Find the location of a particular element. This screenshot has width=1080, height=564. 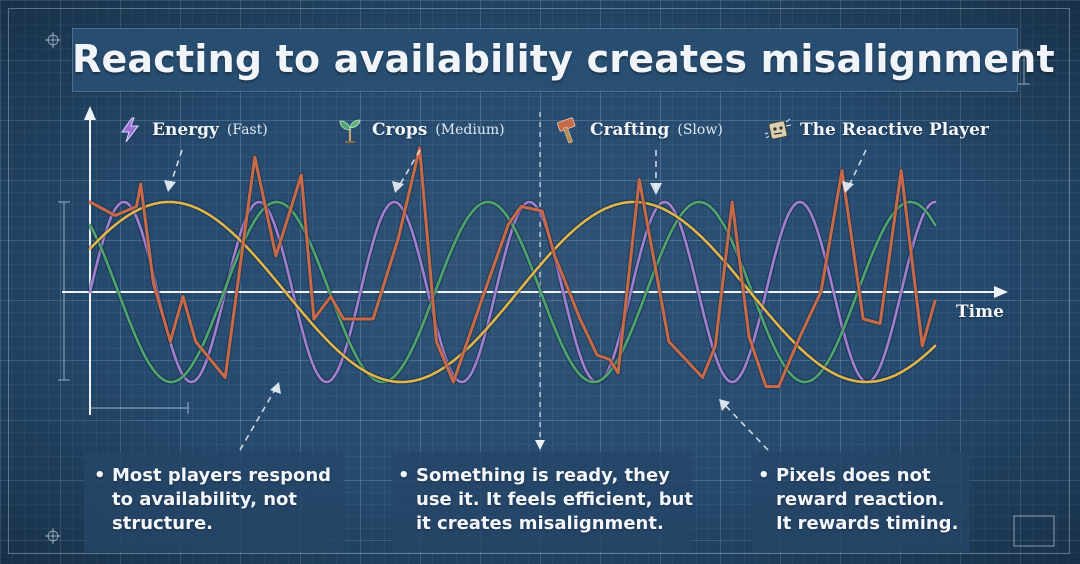

note-line: It rewards timing. is located at coordinates (867, 523).